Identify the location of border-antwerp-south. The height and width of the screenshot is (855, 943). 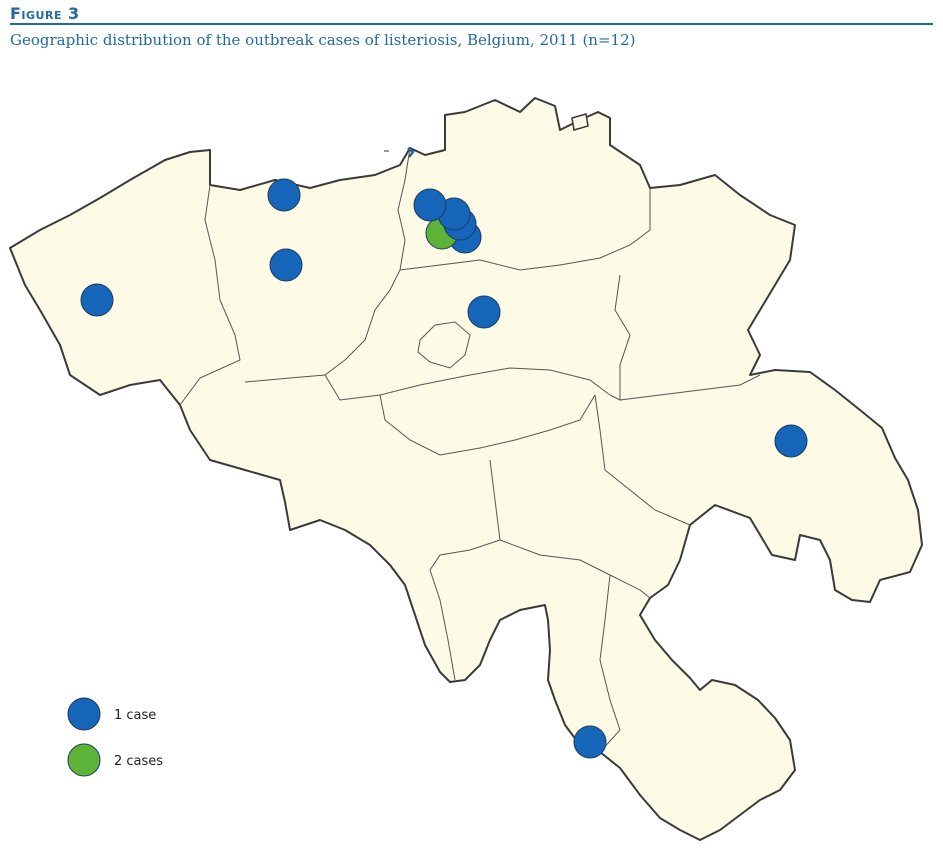
(525, 229).